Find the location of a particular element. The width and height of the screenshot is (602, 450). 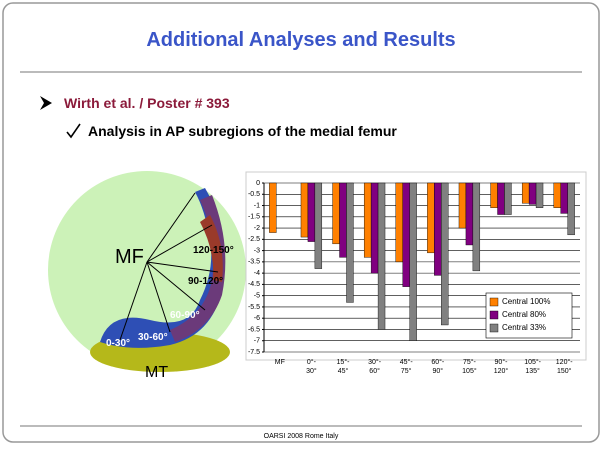

bullet-arrow is located at coordinates (46, 103).